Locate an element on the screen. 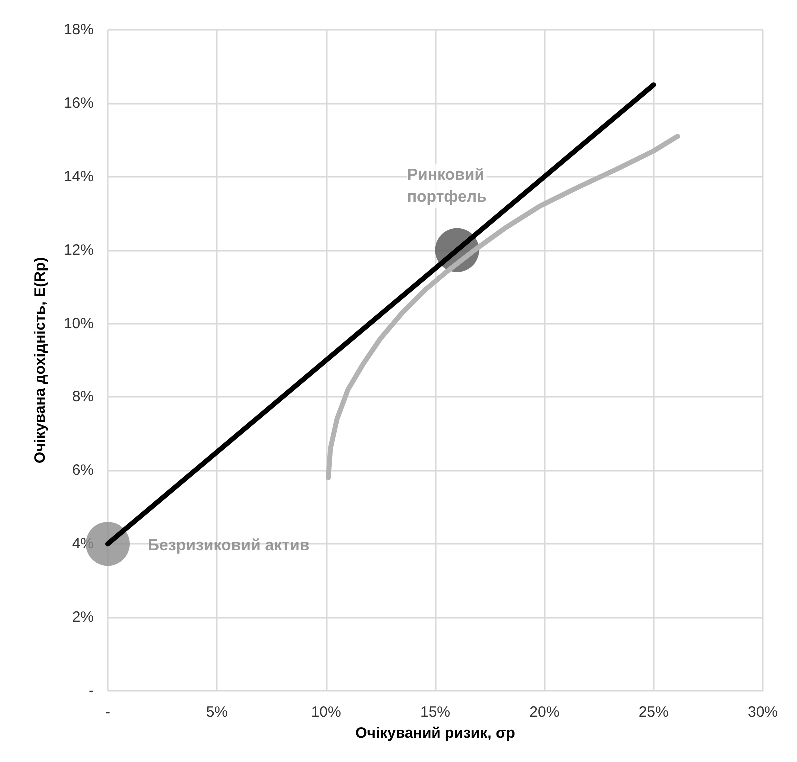  x-tick-label: 10% is located at coordinates (326, 712).